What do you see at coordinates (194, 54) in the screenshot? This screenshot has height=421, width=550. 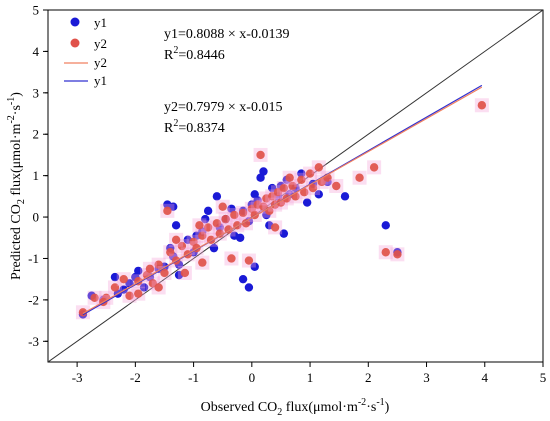 I see `r-squared-y1: R2=0.8446` at bounding box center [194, 54].